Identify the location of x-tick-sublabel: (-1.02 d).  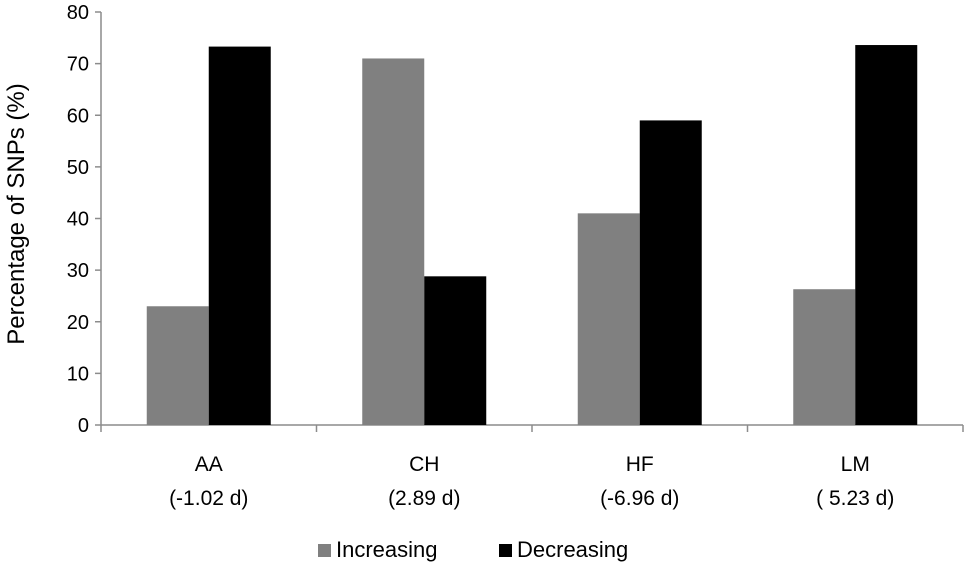
(208, 498).